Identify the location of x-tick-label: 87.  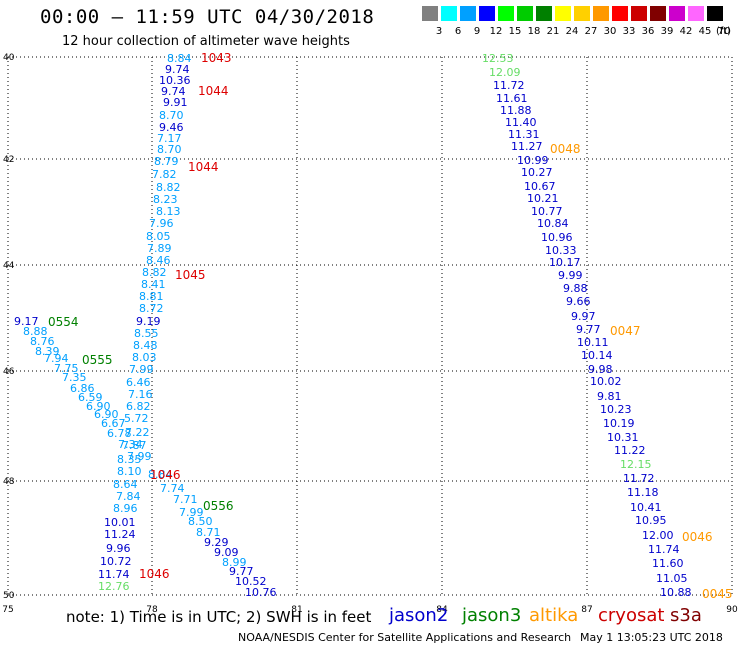
(586, 610).